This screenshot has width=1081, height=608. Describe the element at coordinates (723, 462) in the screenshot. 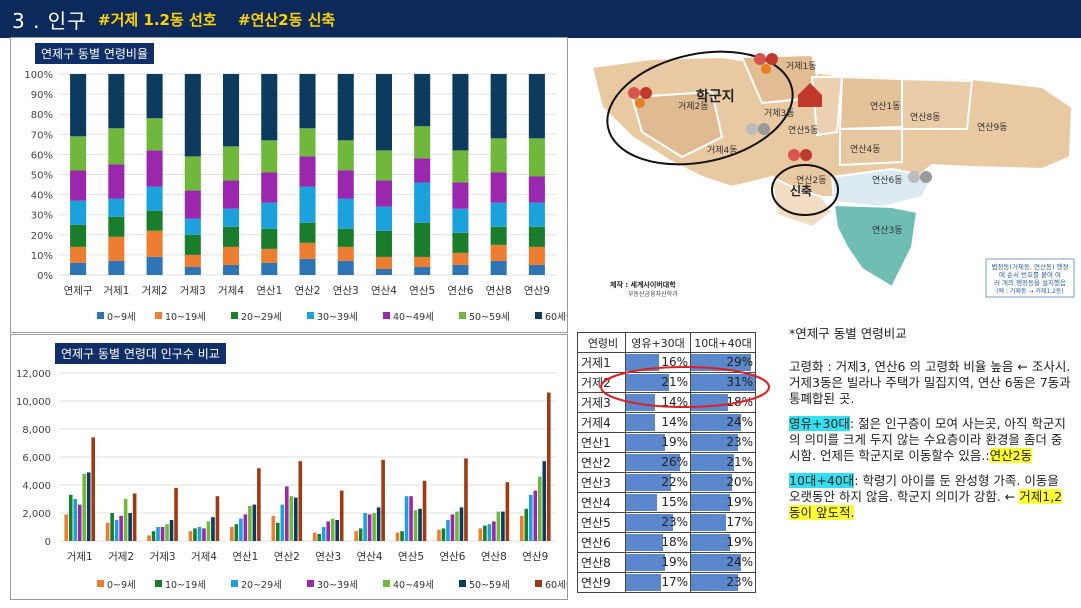

I see `table-cell: 21%` at that location.